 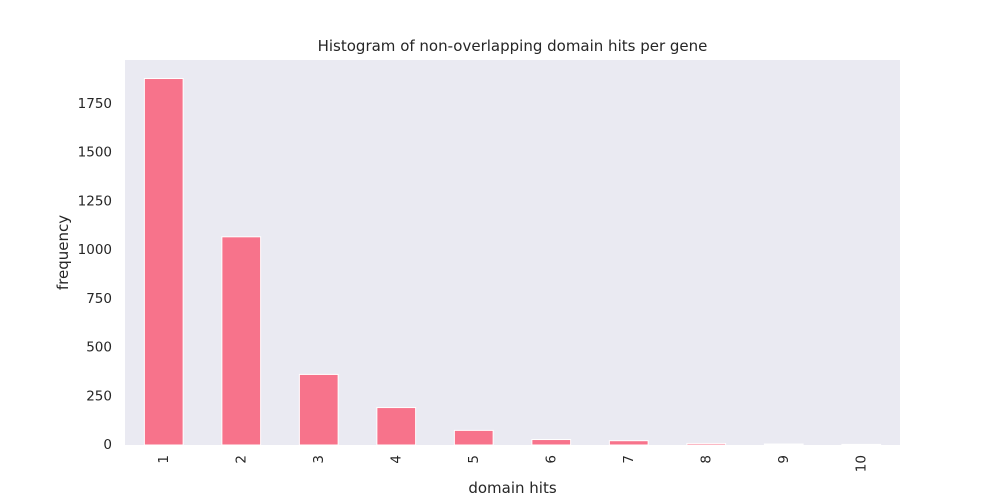 I want to click on y-tick-label: 500, so click(x=99, y=348).